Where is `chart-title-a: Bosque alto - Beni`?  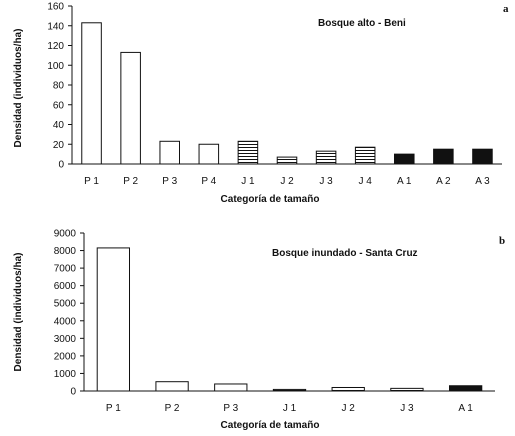 chart-title-a: Bosque alto - Beni is located at coordinates (362, 23).